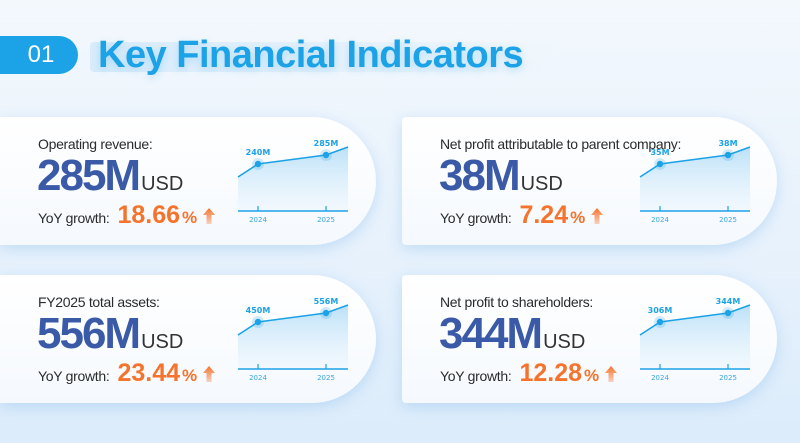 The height and width of the screenshot is (443, 800). Describe the element at coordinates (326, 301) in the screenshot. I see `svg-text: 556M` at that location.